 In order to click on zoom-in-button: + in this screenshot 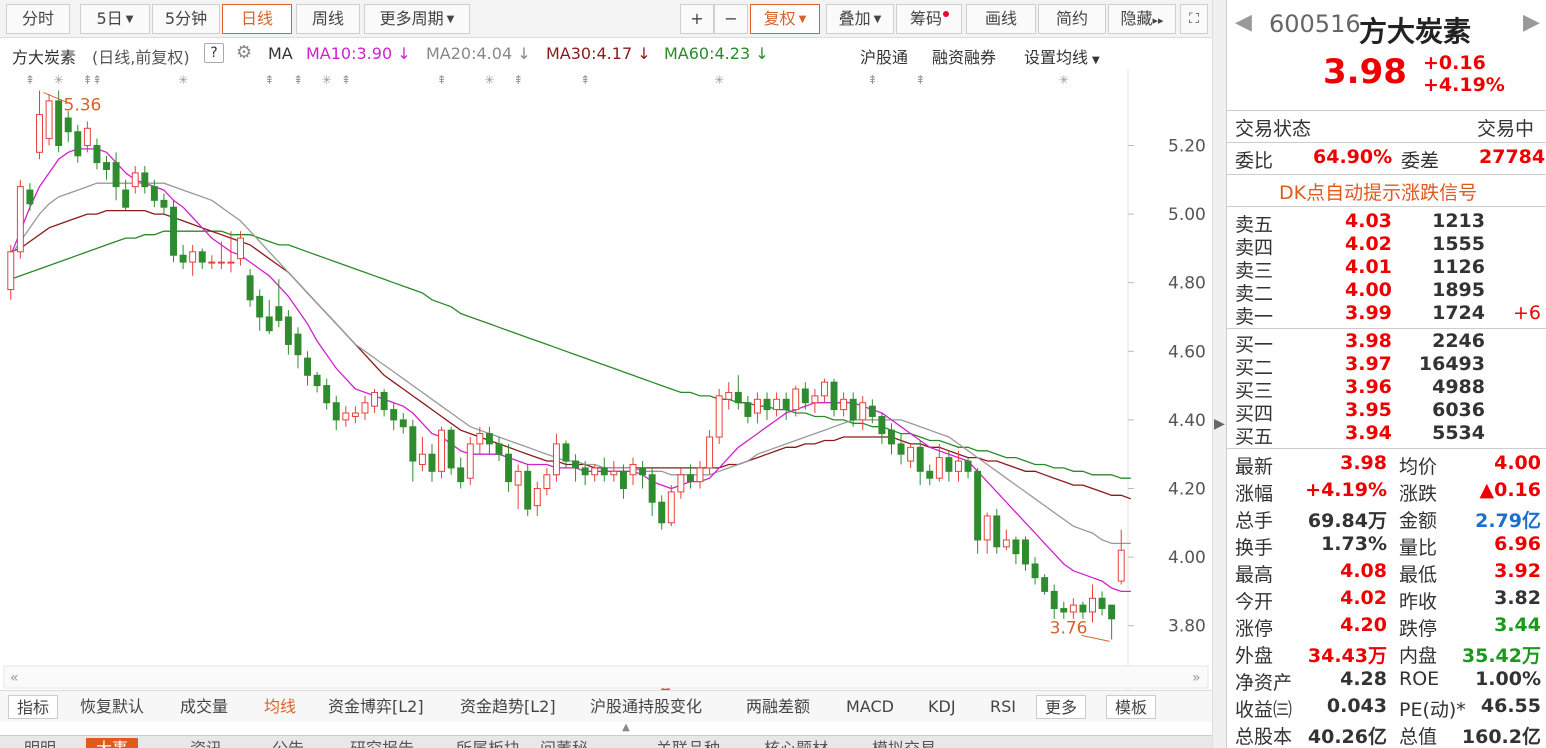, I will do `click(697, 19)`.